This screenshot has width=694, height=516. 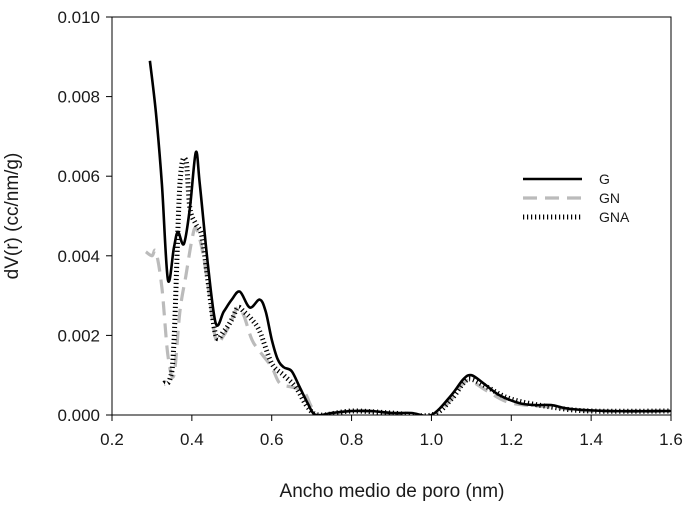 I want to click on y-tick-label: 0.006, so click(x=78, y=176).